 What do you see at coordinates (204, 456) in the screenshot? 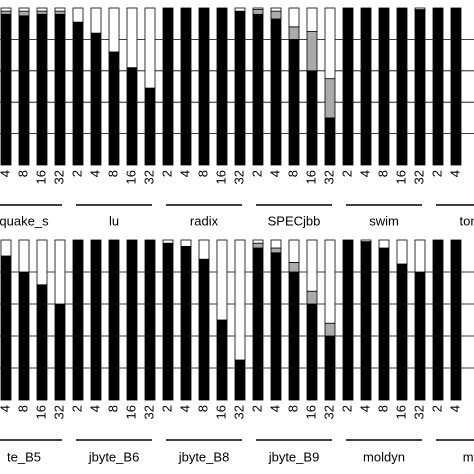
I see `group-label: jbyte_B8` at bounding box center [204, 456].